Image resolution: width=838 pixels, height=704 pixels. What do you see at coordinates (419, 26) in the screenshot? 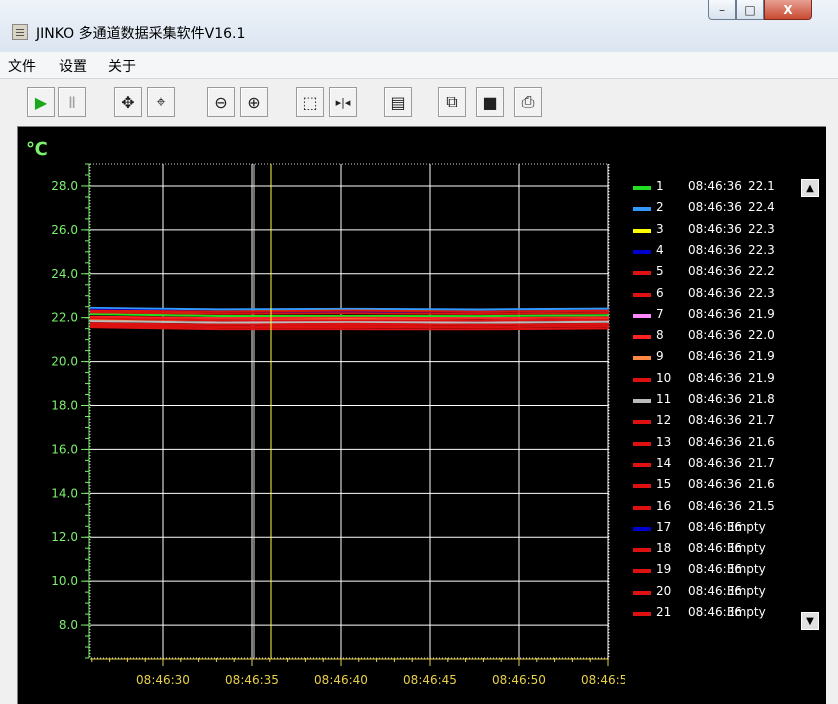
I see `title-bar: JINKO 多通道数据采集软件V16.1 – □ X` at bounding box center [419, 26].